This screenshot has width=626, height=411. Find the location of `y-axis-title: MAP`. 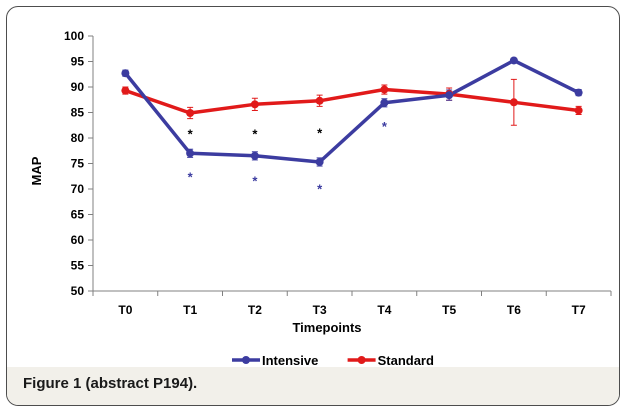

y-axis-title: MAP is located at coordinates (36, 170).